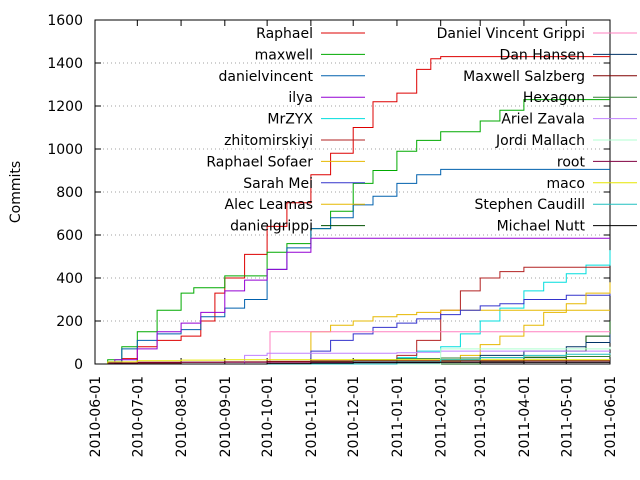 This screenshot has height=480, width=640. What do you see at coordinates (65, 150) in the screenshot?
I see `y-tick-label: 1000` at bounding box center [65, 150].